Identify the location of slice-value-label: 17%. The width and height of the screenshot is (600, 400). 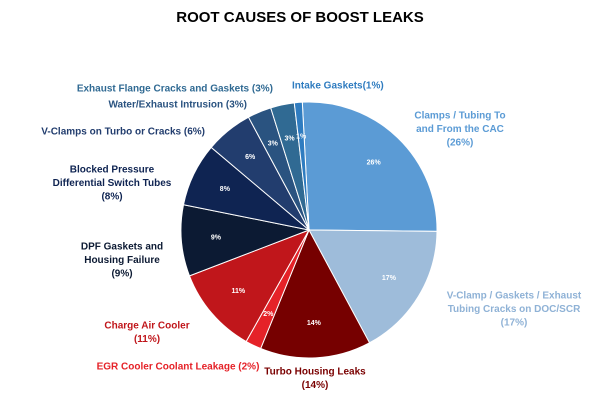
(389, 278).